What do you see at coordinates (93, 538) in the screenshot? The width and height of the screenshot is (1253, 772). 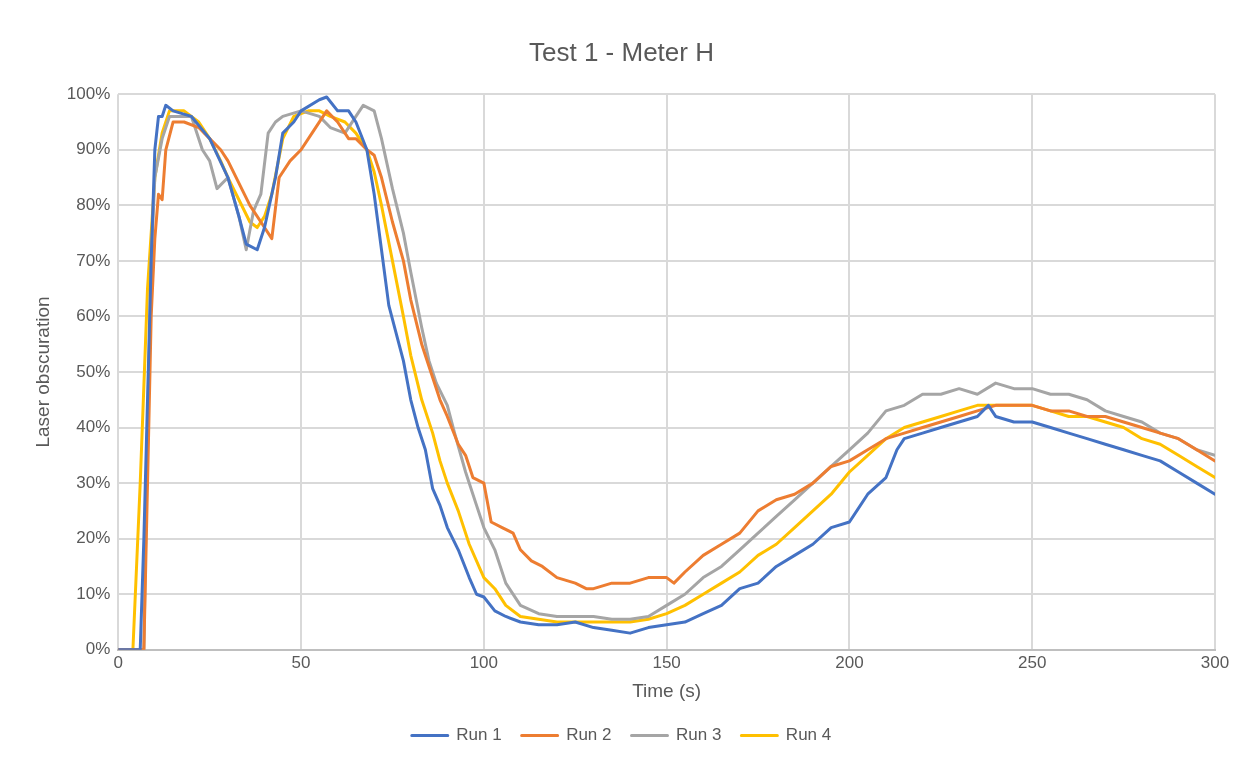 I see `y-tick-label: 20%` at bounding box center [93, 538].